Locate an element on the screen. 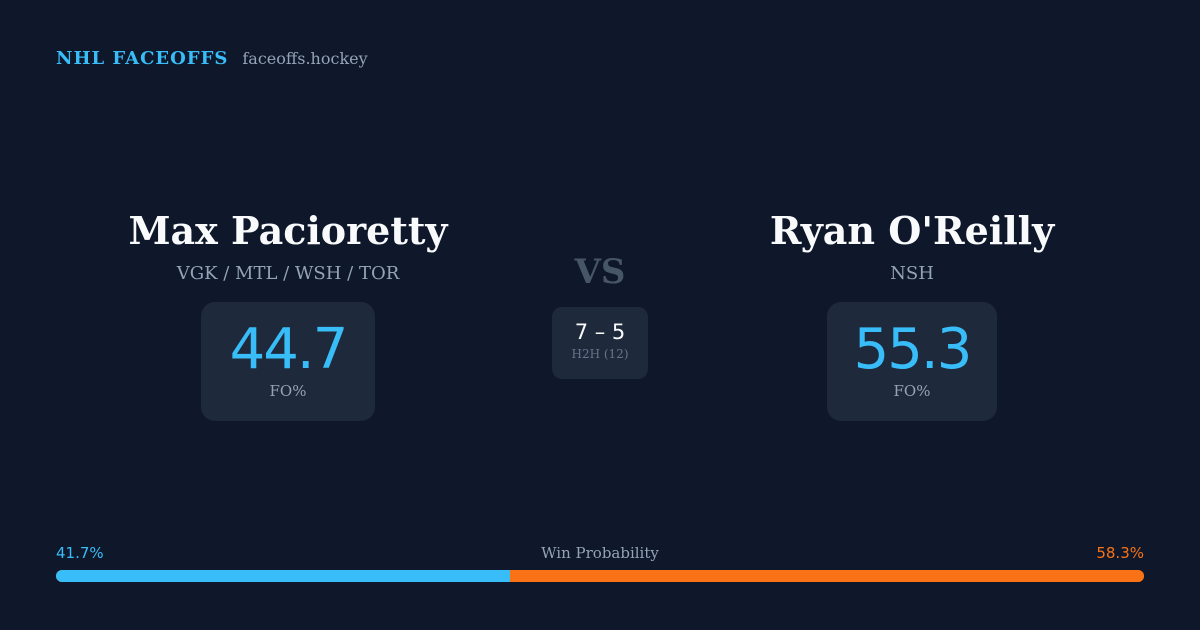 The width and height of the screenshot is (1200, 630). player-right-name: Ryan O'Reilly is located at coordinates (912, 230).